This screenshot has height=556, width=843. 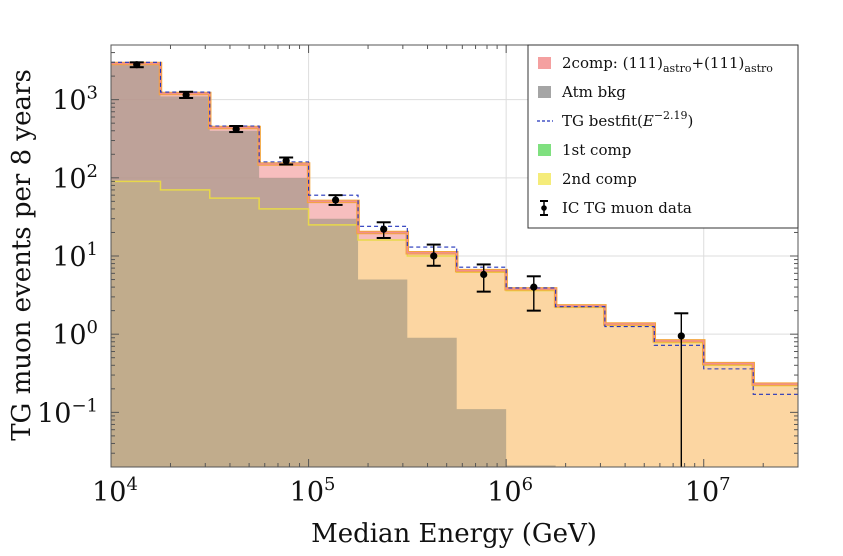 I want to click on legend-box, so click(x=663, y=136).